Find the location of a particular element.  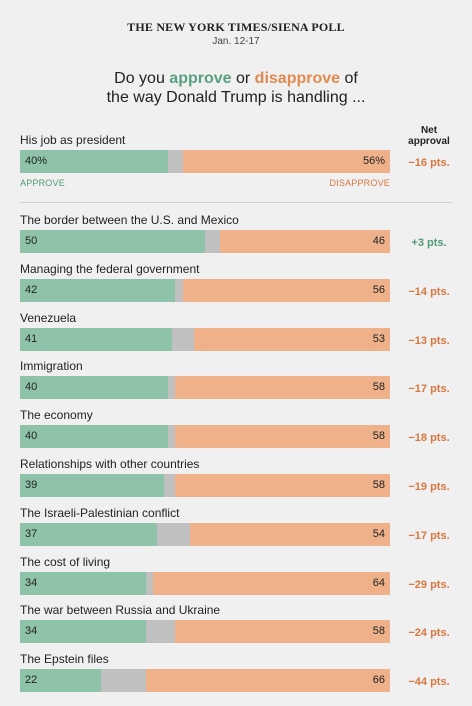

question-text-2: or is located at coordinates (243, 78).